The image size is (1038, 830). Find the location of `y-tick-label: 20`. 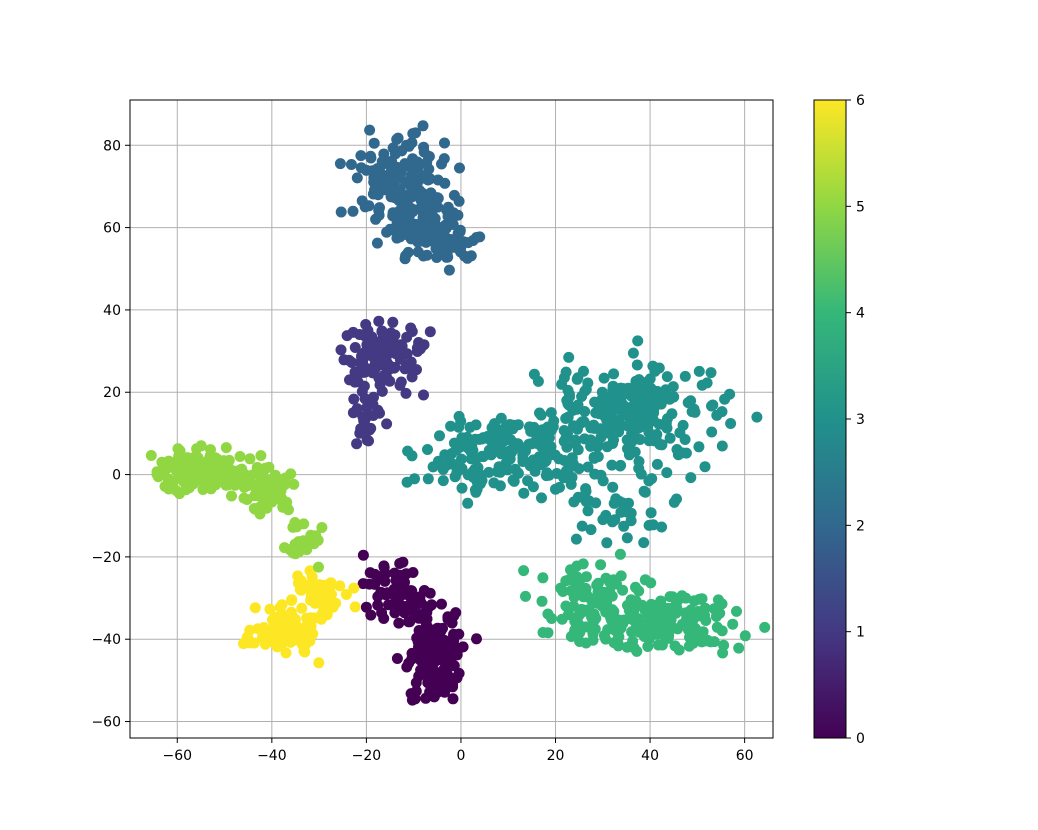

y-tick-label: 20 is located at coordinates (112, 393).